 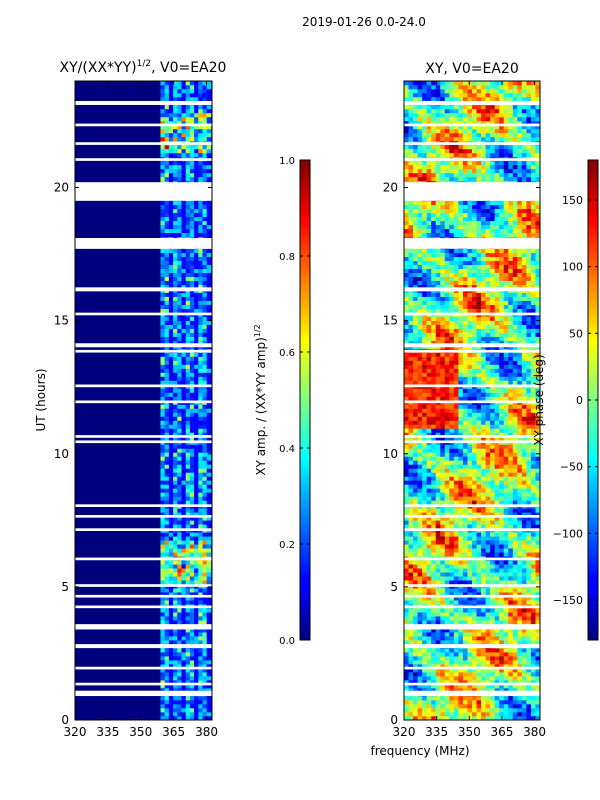 What do you see at coordinates (143, 159) in the screenshot?
I see `amplitude-flag-gap` at bounding box center [143, 159].